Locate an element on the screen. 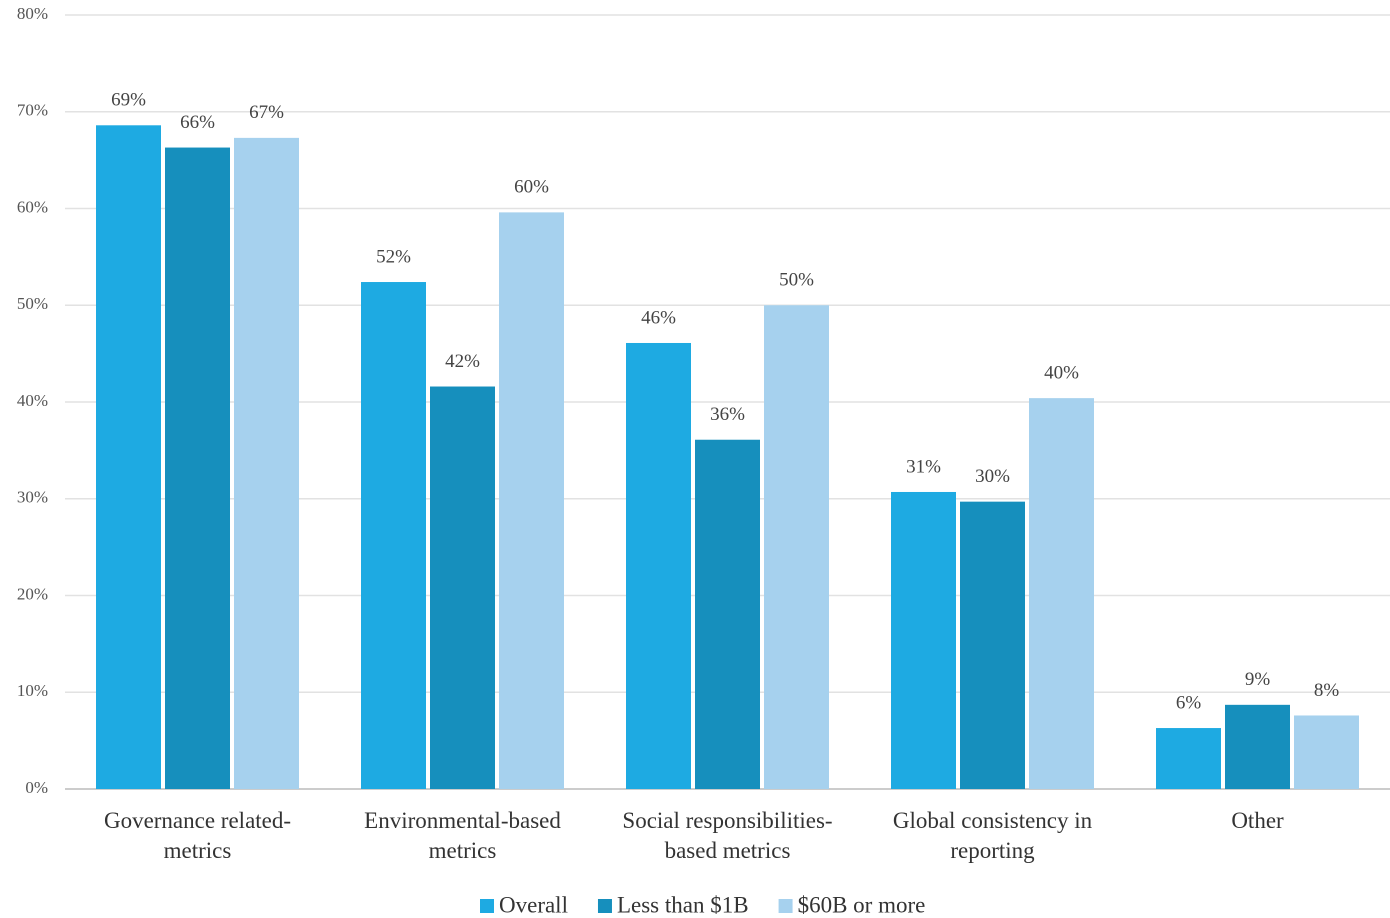  value-label: 52% is located at coordinates (393, 256).